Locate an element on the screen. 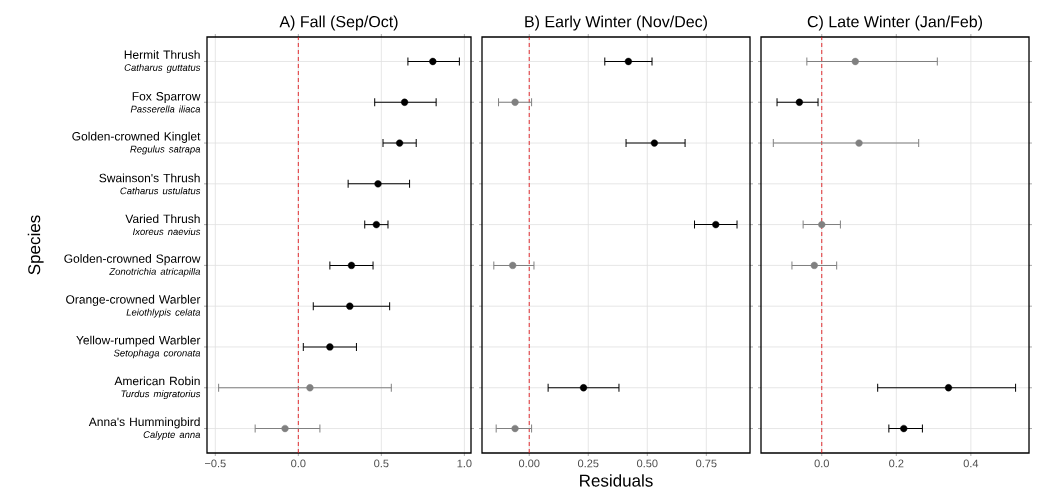 The width and height of the screenshot is (1037, 496). y-tick-label: Hermit Thrush Catharus guttatus is located at coordinates (162, 61).